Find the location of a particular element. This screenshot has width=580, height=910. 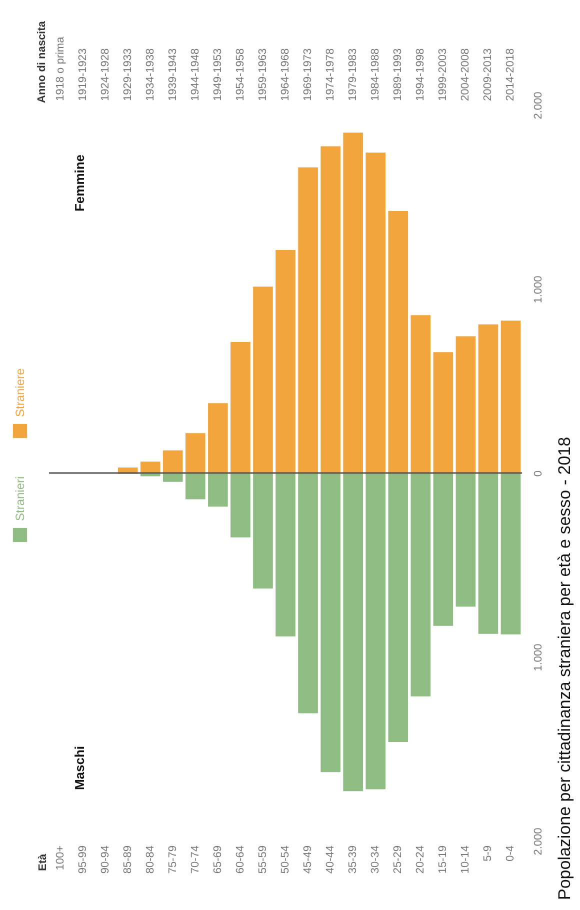

text: 1939-1943 is located at coordinates (172, 74).